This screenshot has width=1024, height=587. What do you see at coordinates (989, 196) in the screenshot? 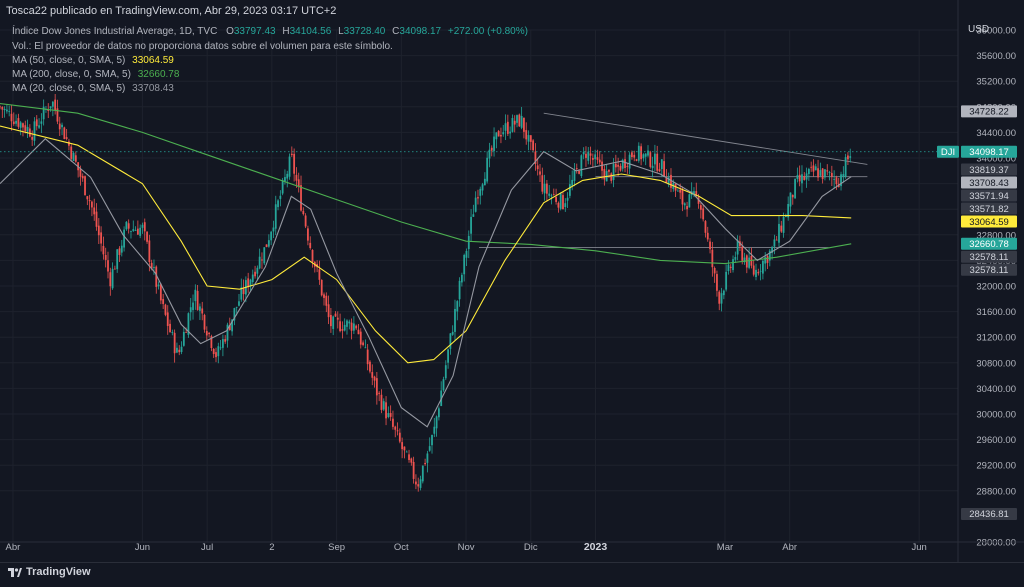
I see `price-label: 33571.94` at bounding box center [989, 196].